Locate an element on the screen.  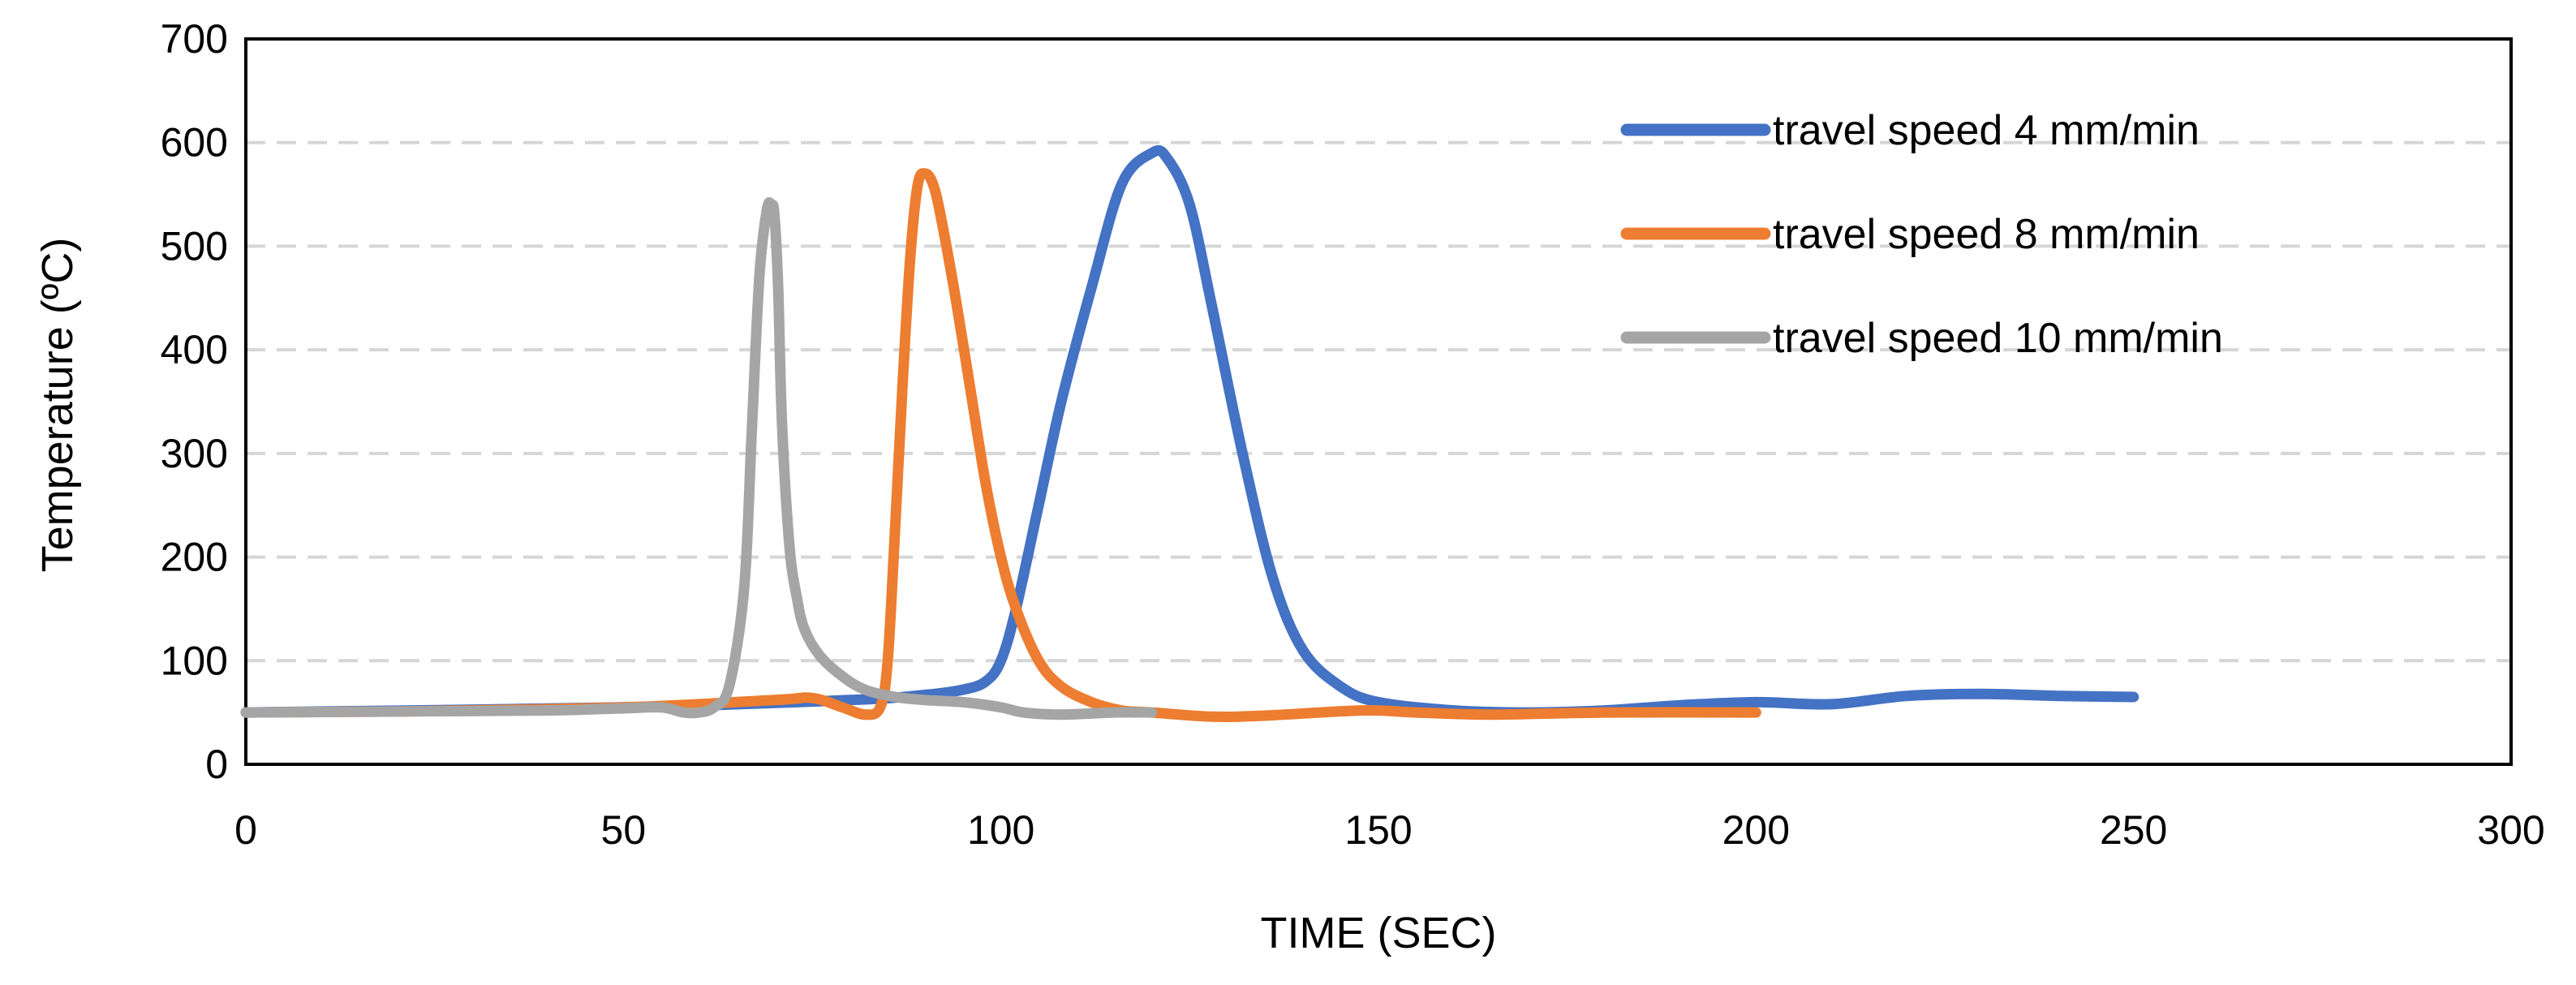
x-tick-label: 300 is located at coordinates (2510, 830).